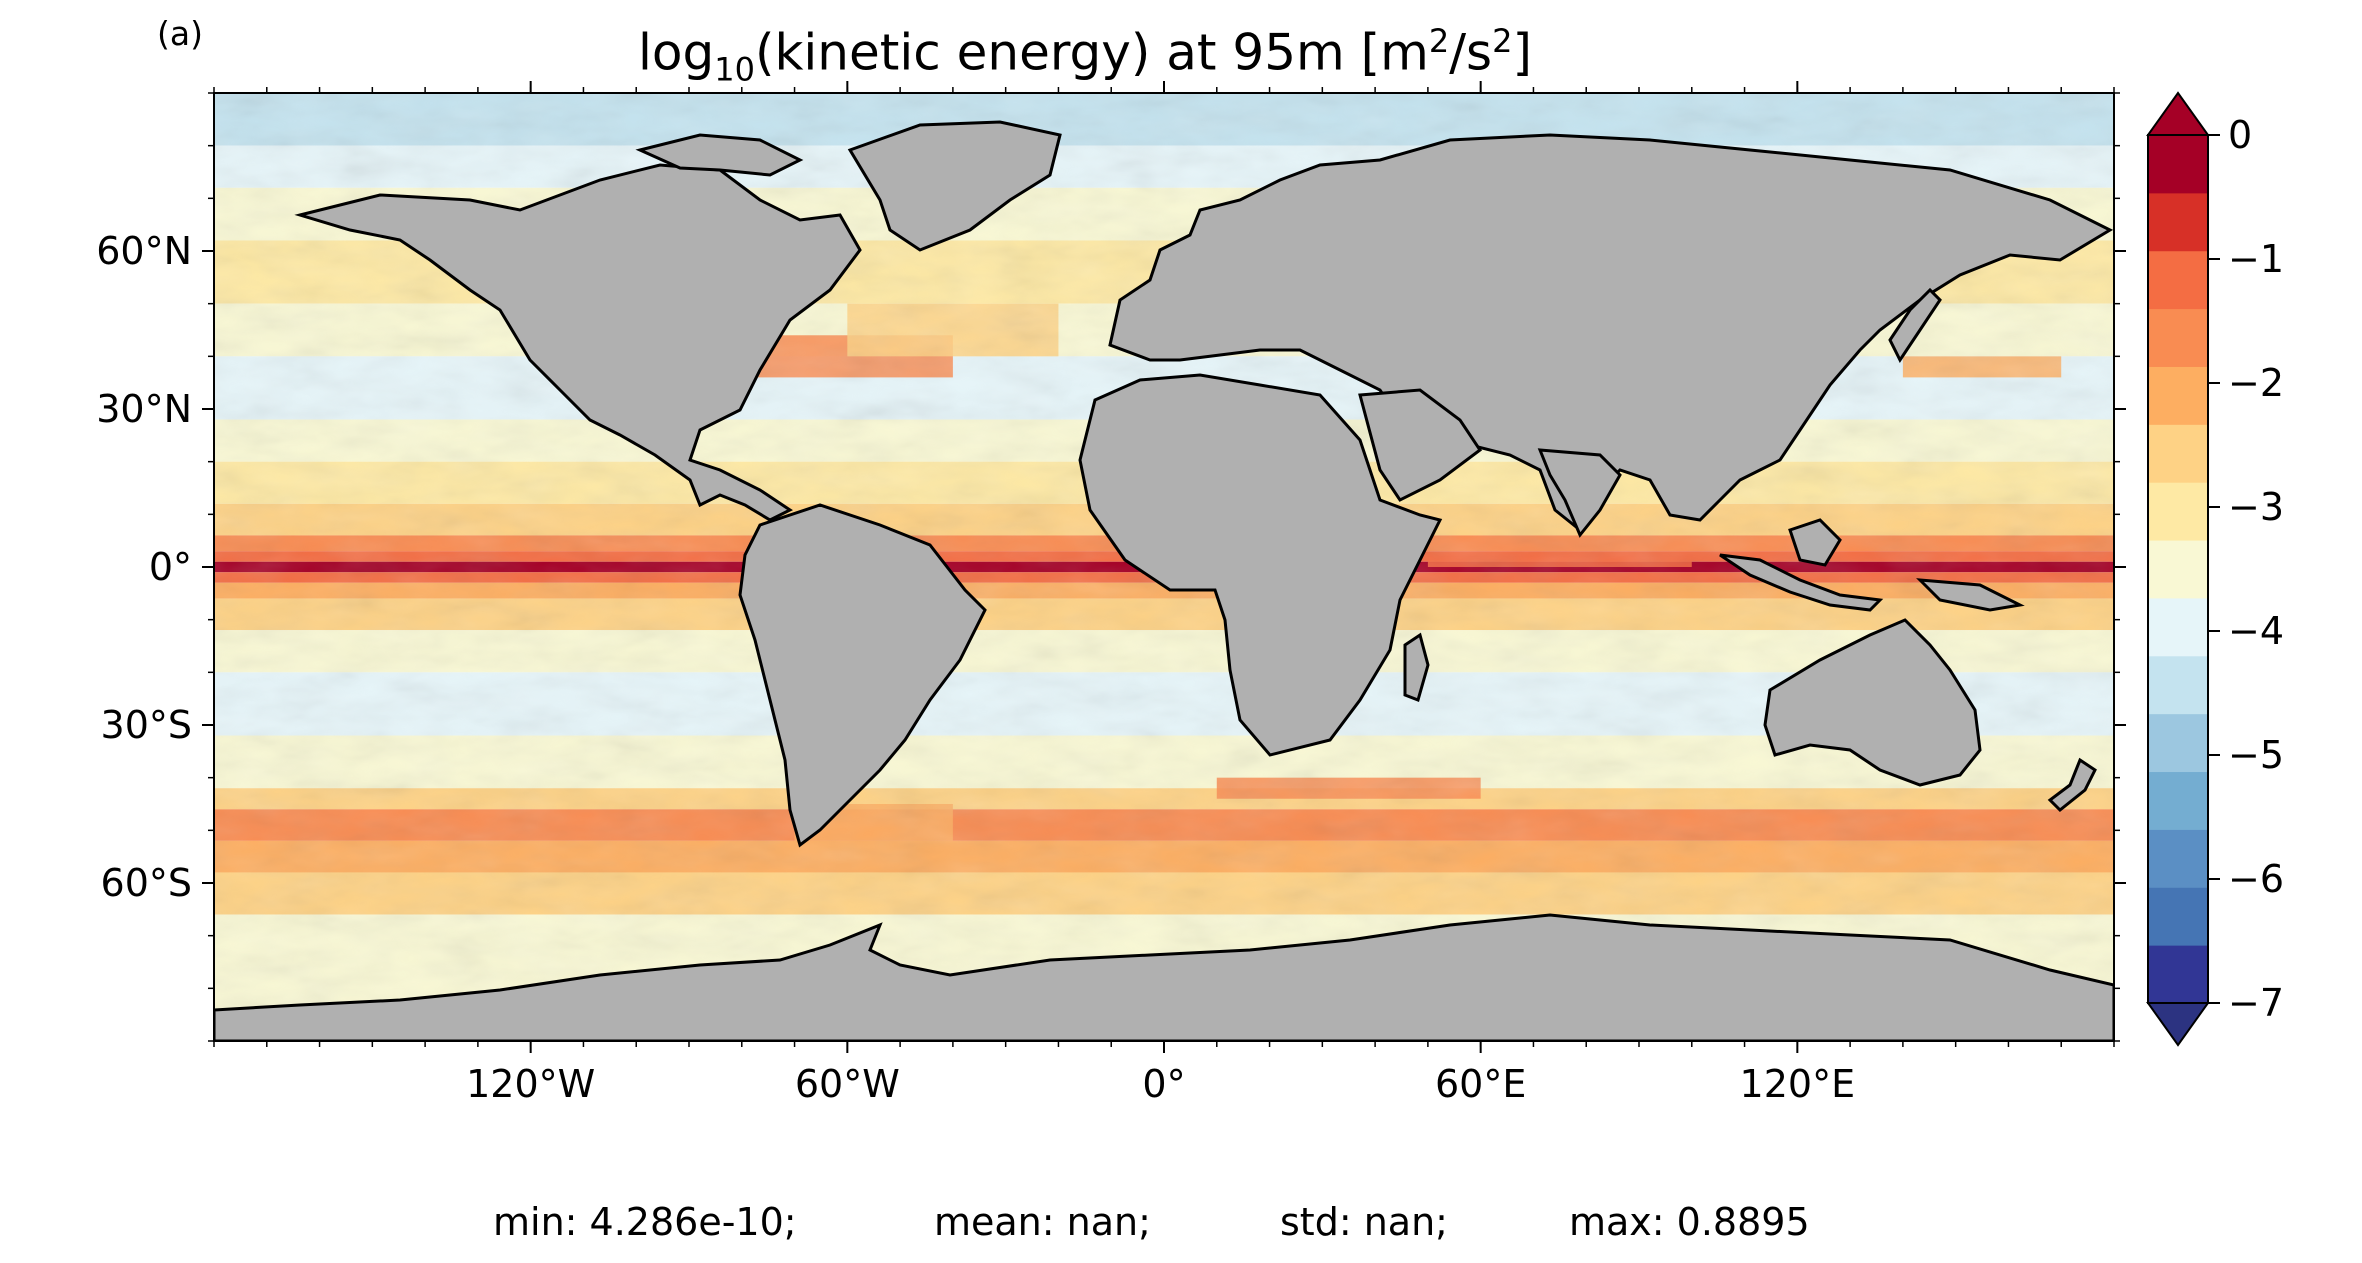  Describe the element at coordinates (645, 1222) in the screenshot. I see `stat-min: min: 4.286e-10;` at that location.